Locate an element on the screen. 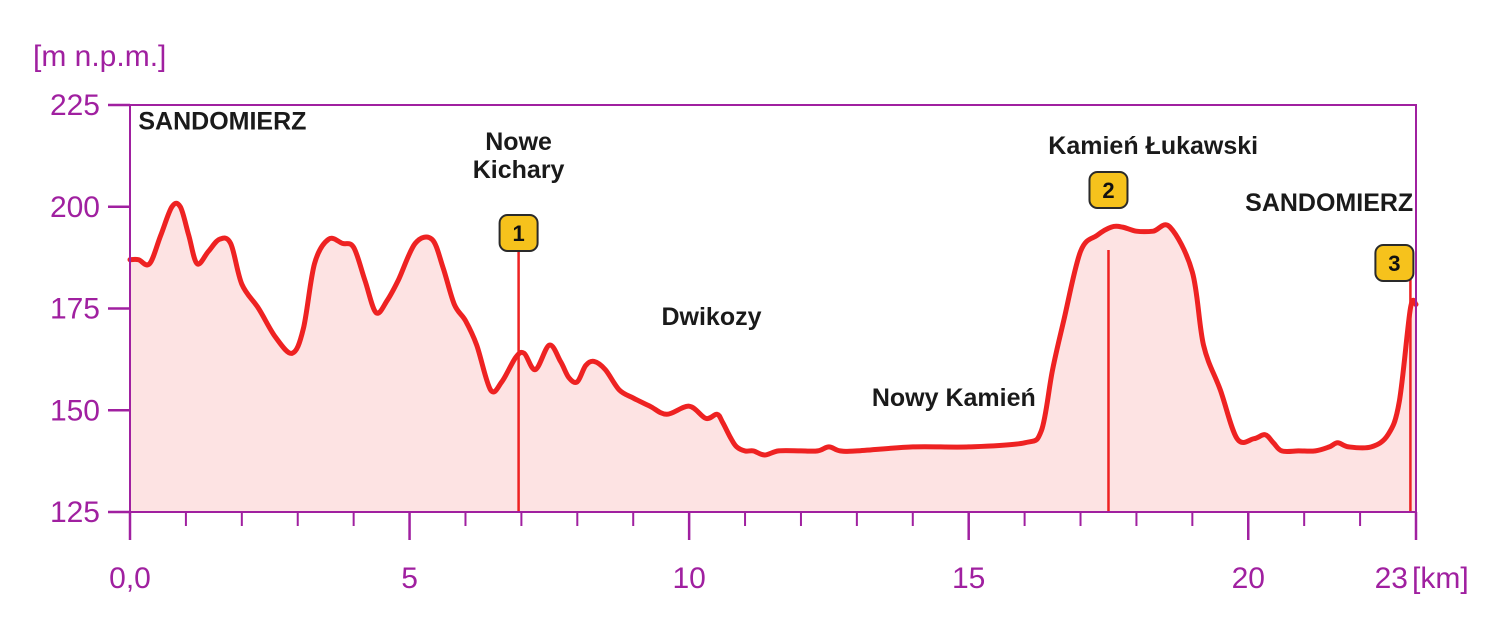  place-label-kamien-lukawski: Kamień Łukawski is located at coordinates (1153, 146).